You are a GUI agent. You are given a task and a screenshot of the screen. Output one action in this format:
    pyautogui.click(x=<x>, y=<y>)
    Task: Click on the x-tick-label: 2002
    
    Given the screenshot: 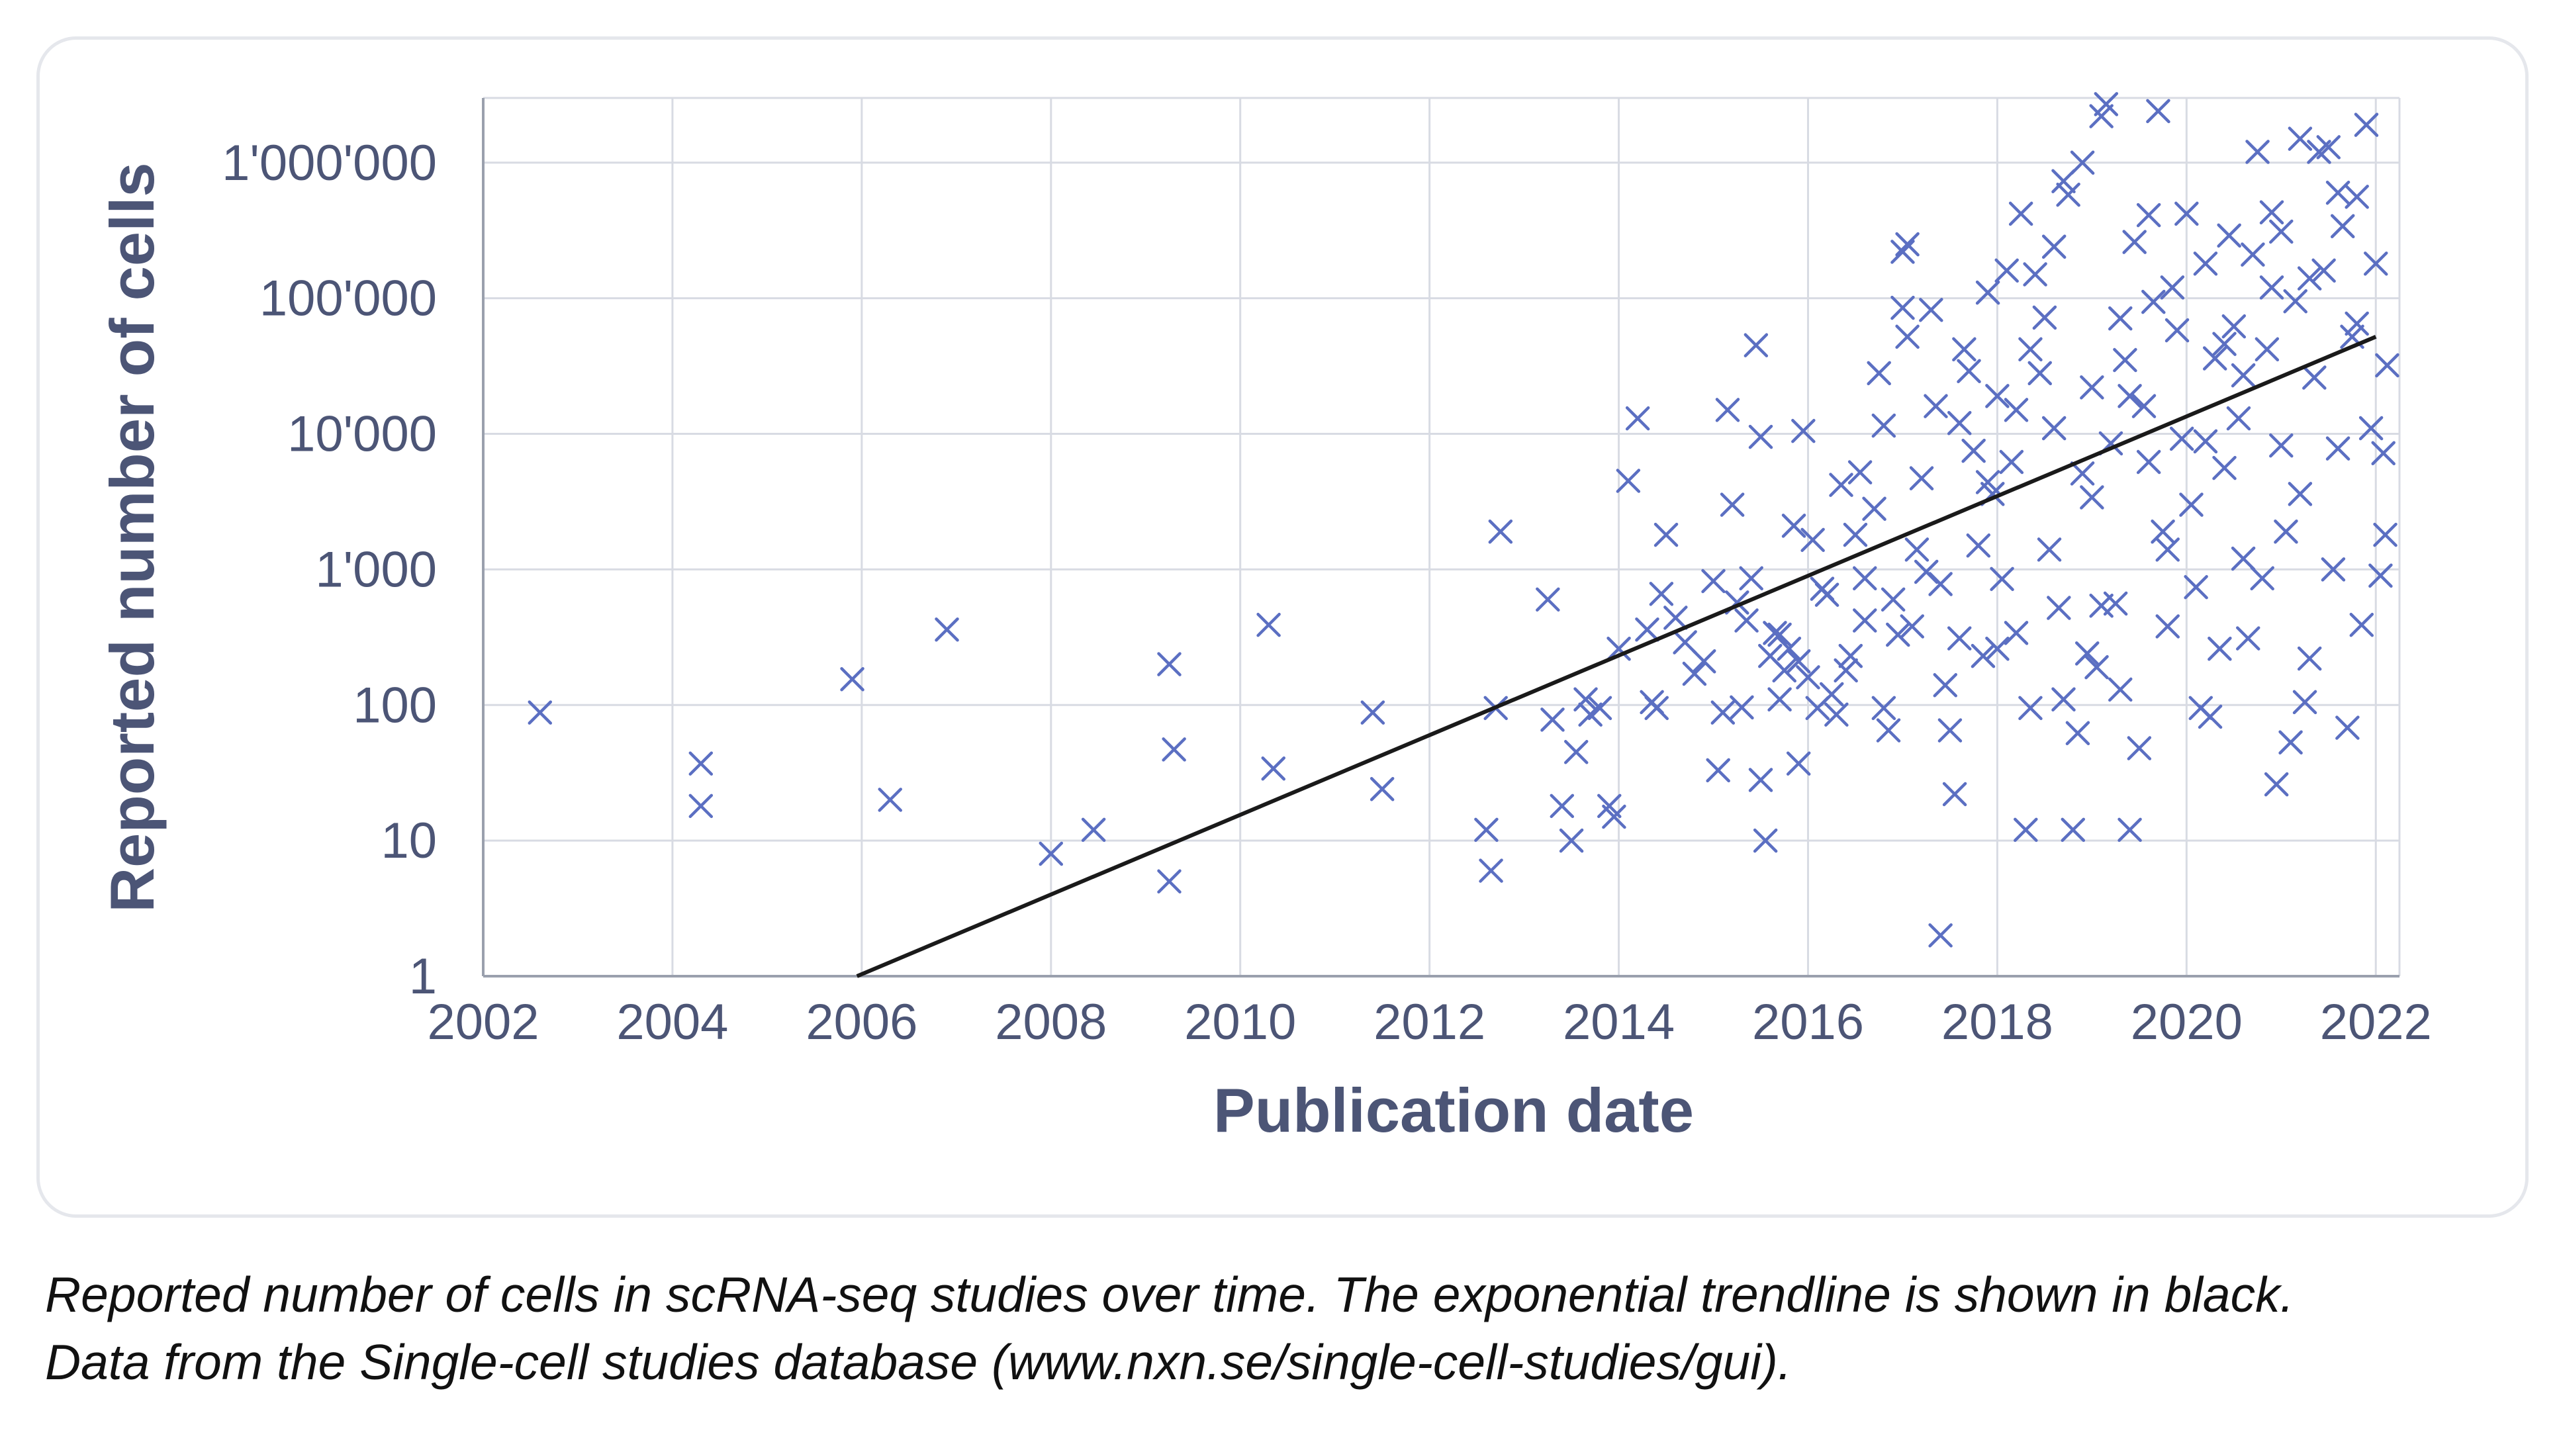 What is the action you would take?
    pyautogui.click(x=483, y=1022)
    